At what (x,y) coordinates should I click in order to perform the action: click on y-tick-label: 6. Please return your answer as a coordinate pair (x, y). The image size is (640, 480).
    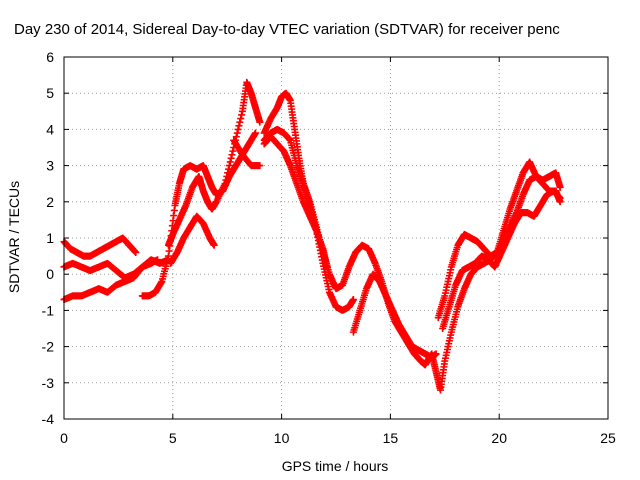
    Looking at the image, I should click on (50, 57).